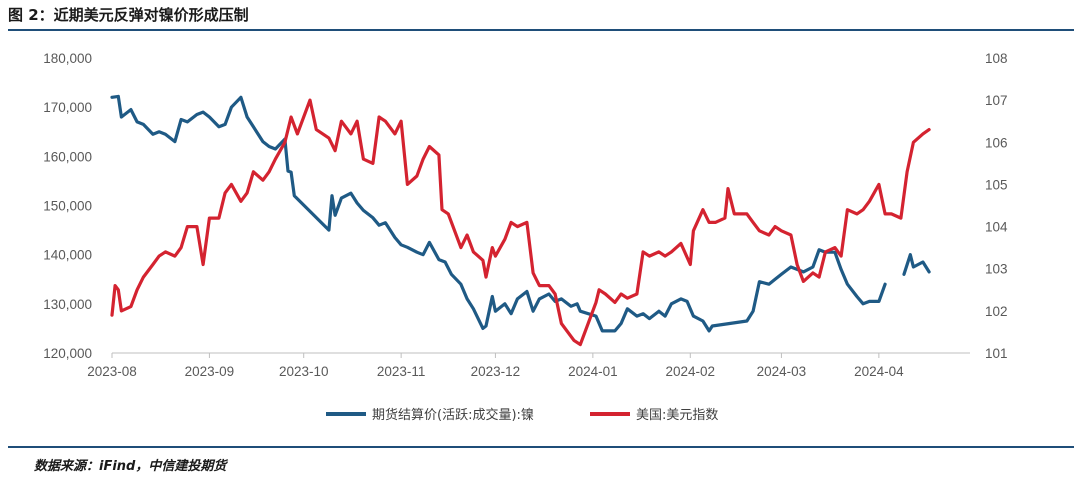 The image size is (1080, 477). I want to click on x-tick-label: 2023-10, so click(304, 371).